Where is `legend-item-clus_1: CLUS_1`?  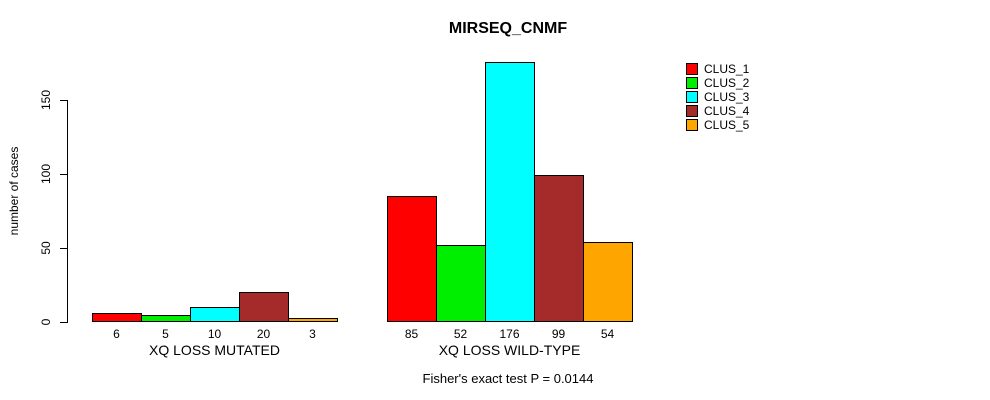
legend-item-clus_1: CLUS_1 is located at coordinates (717, 69).